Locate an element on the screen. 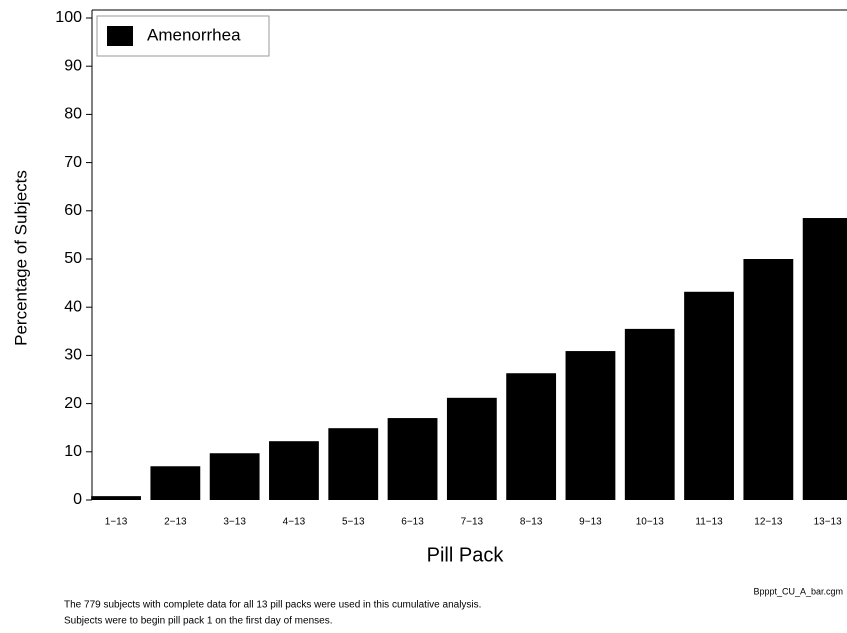  y-axis-label: Percentage of Subjects is located at coordinates (20, 258).